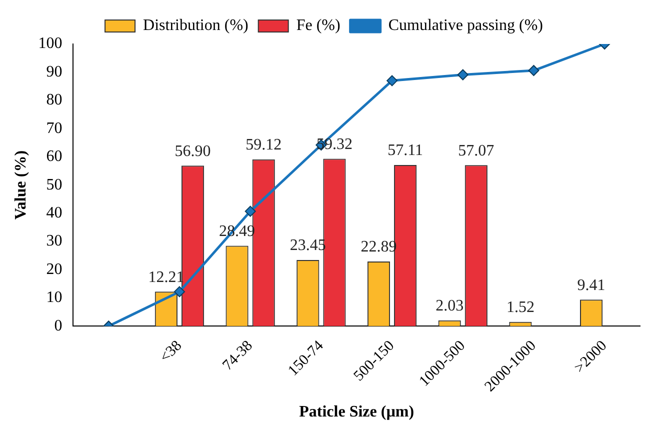 The image size is (662, 434). What do you see at coordinates (465, 25) in the screenshot?
I see `legend-label: Cumulative passing (%)` at bounding box center [465, 25].